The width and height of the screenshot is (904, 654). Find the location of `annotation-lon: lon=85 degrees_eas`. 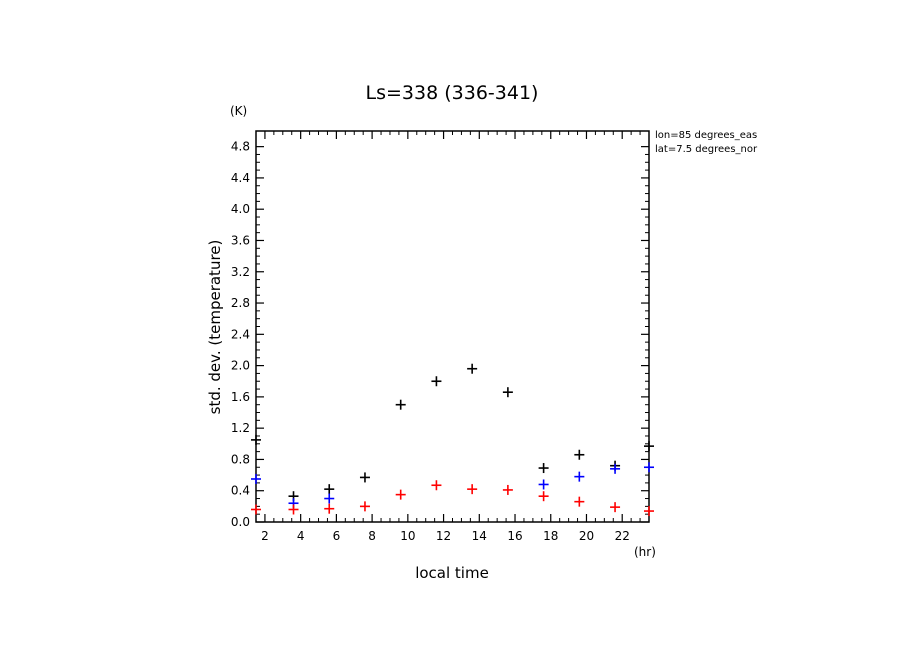

annotation-lon: lon=85 degrees_eas is located at coordinates (706, 135).